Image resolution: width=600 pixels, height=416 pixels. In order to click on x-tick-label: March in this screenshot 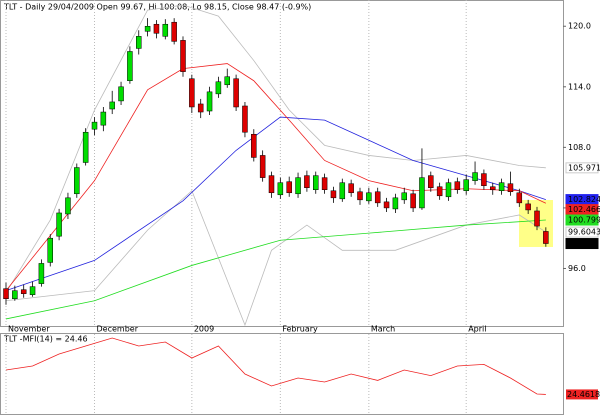, I will do `click(383, 329)`.